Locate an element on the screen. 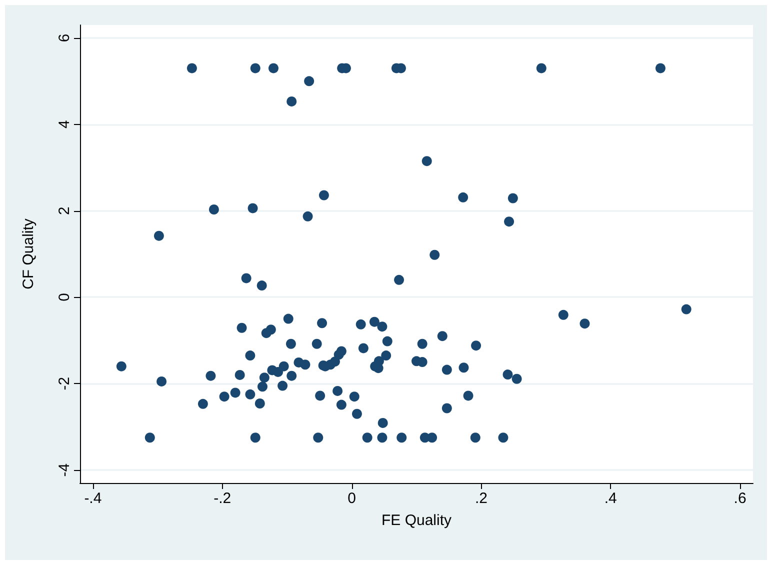 This screenshot has width=772, height=565. x-tick-label: -.2 is located at coordinates (223, 498).